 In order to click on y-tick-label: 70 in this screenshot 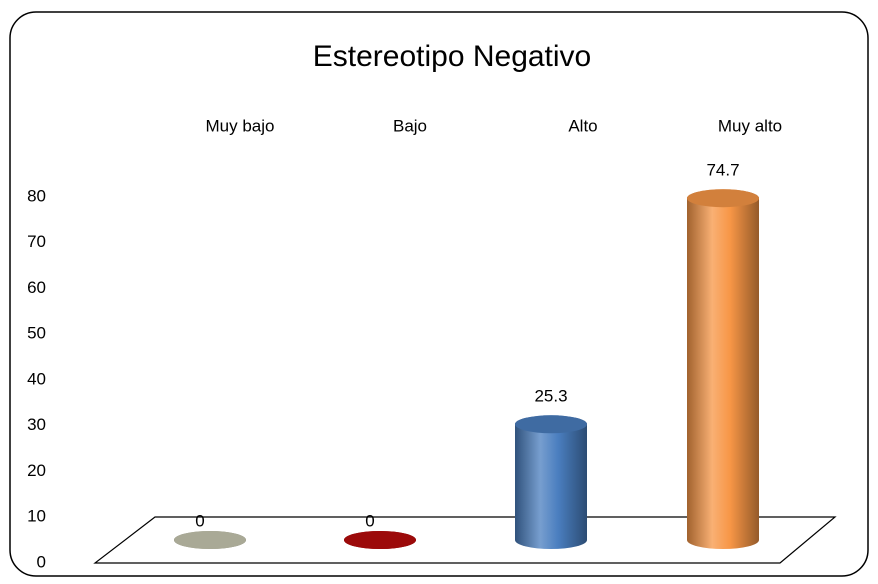, I will do `click(36, 241)`.